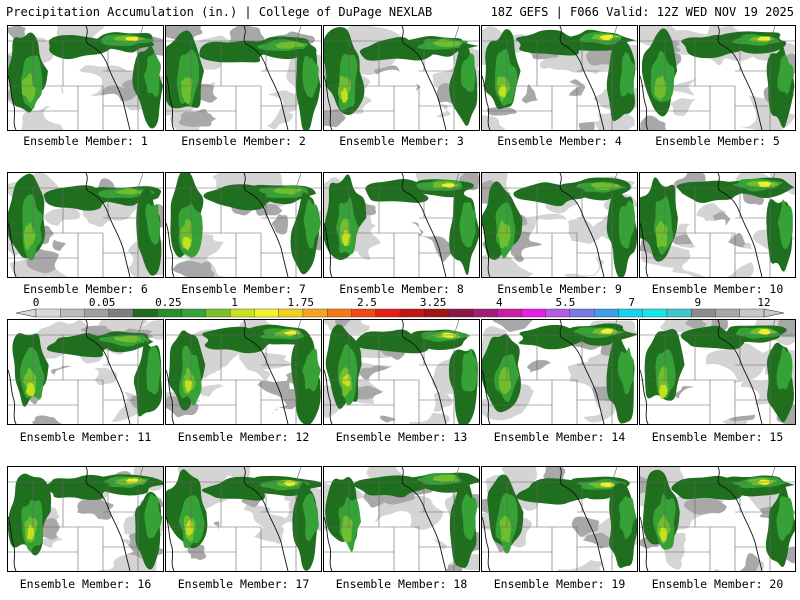 The height and width of the screenshot is (600, 800). What do you see at coordinates (559, 584) in the screenshot?
I see `ensemble-member-label: Ensemble Member: 19` at bounding box center [559, 584].